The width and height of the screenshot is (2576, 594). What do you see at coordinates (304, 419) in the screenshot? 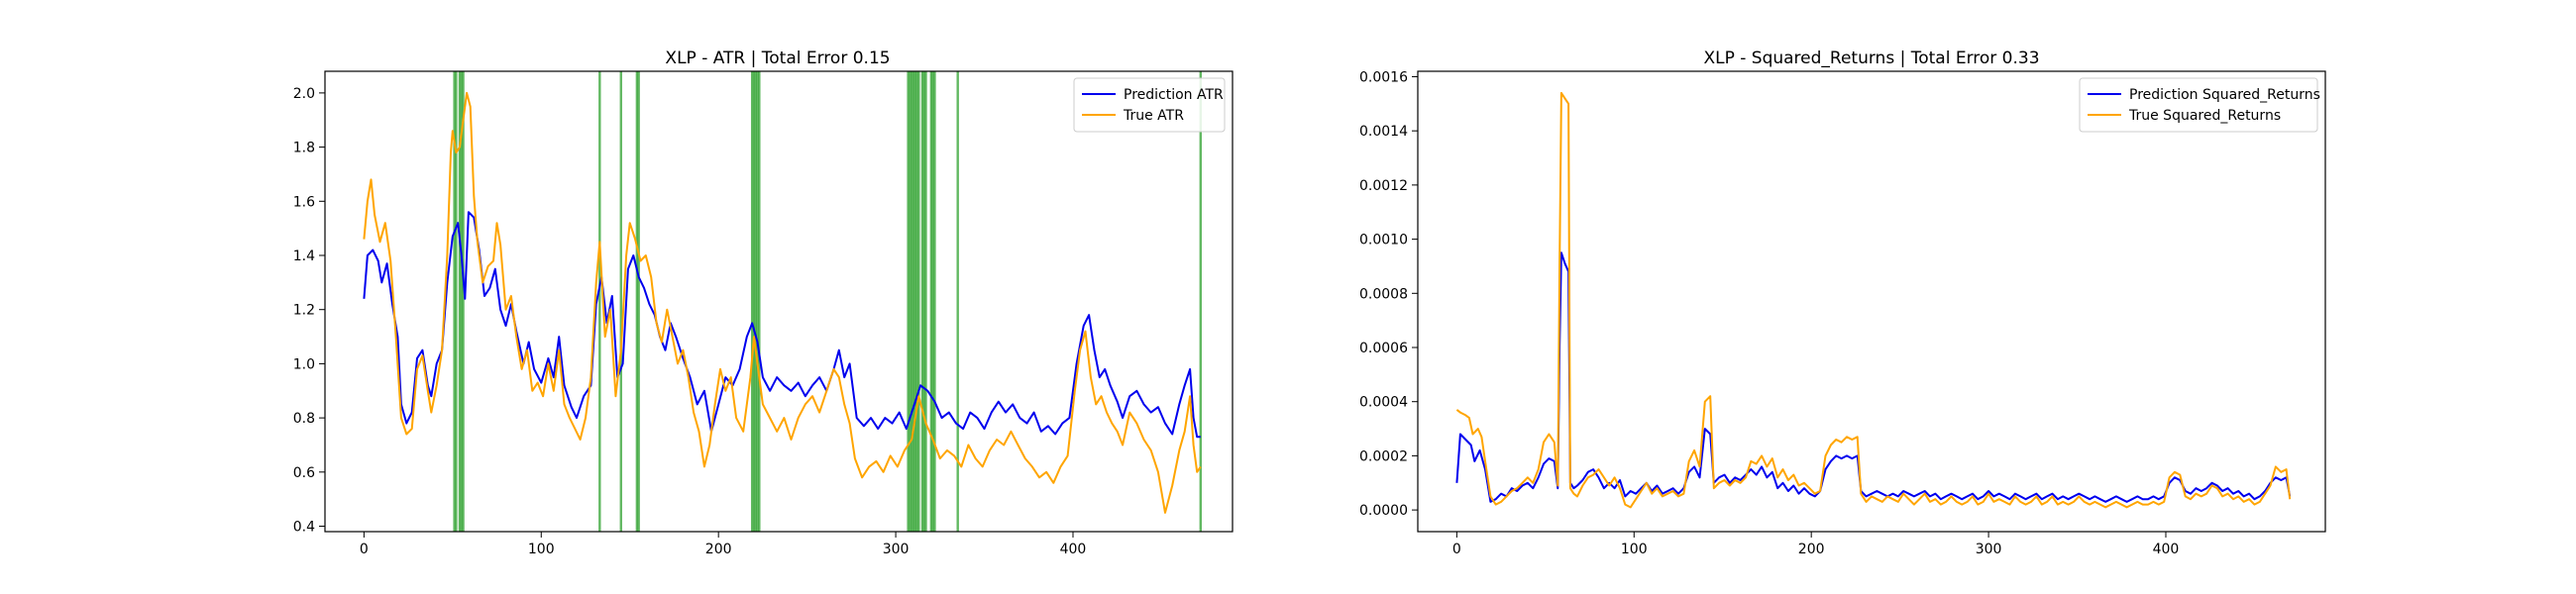
I see `y-tick-label: 0.8` at bounding box center [304, 419].